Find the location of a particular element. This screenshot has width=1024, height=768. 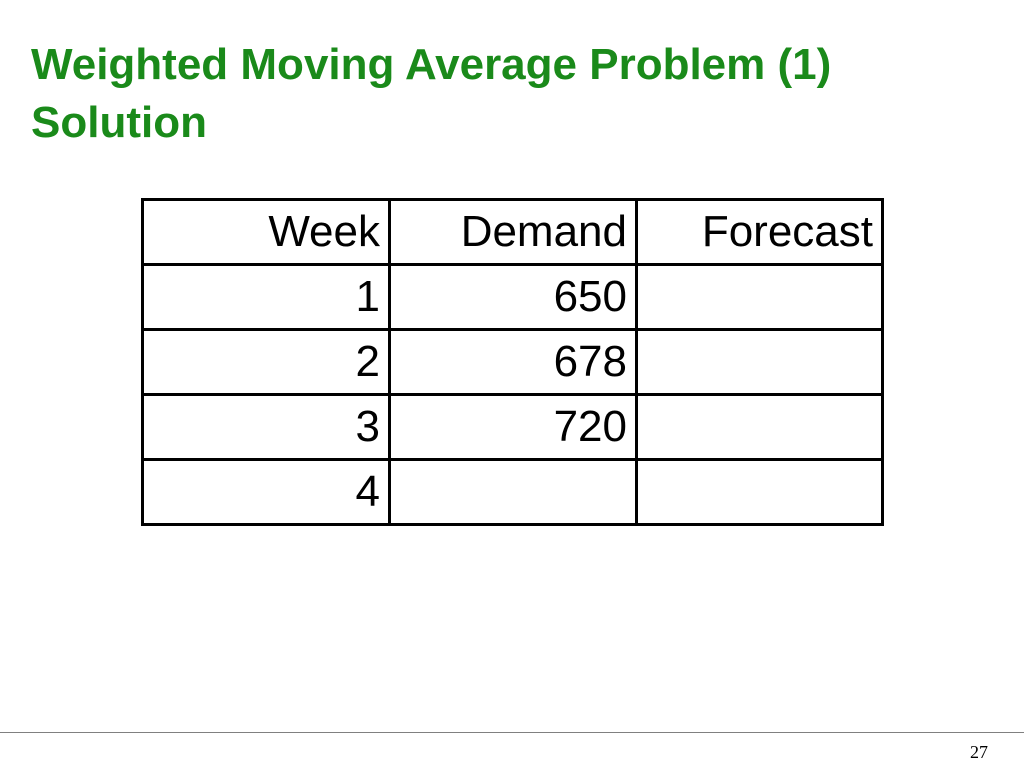

header-forecast: Forecast is located at coordinates (759, 232).